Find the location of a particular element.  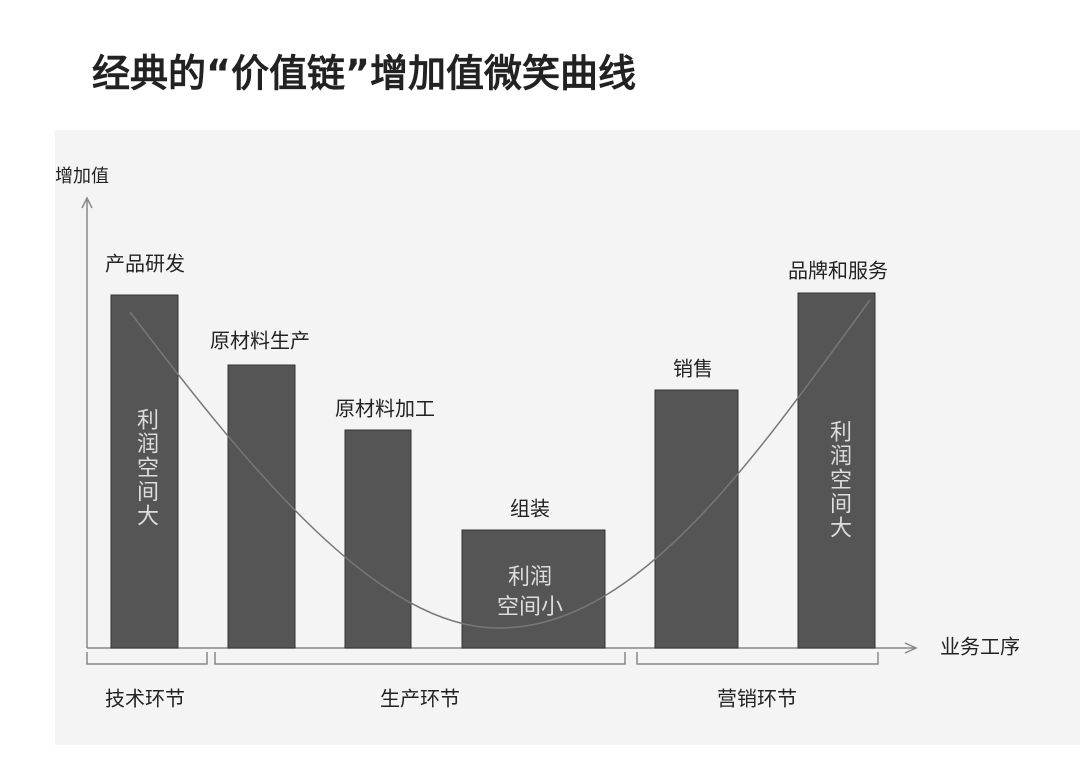

title: 经典的“价值链”增加值微笑曲线 is located at coordinates (364, 74).